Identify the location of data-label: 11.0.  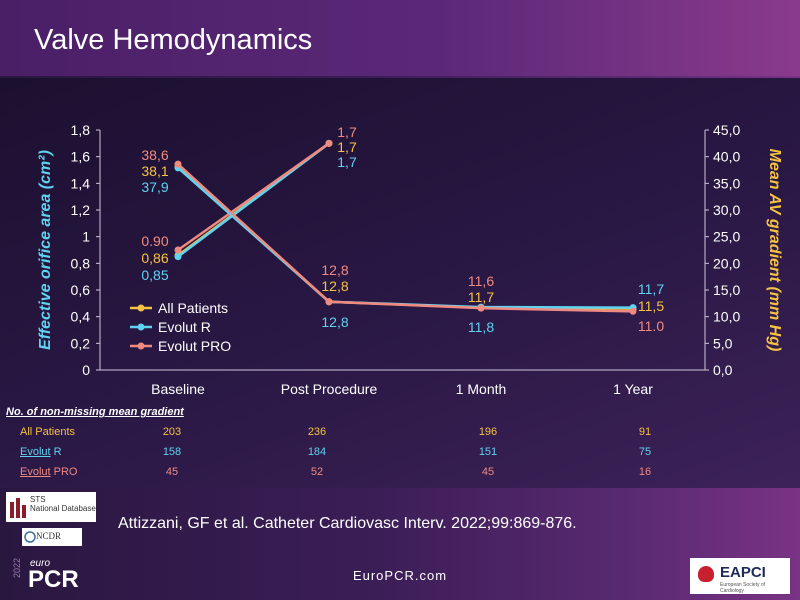
(651, 326).